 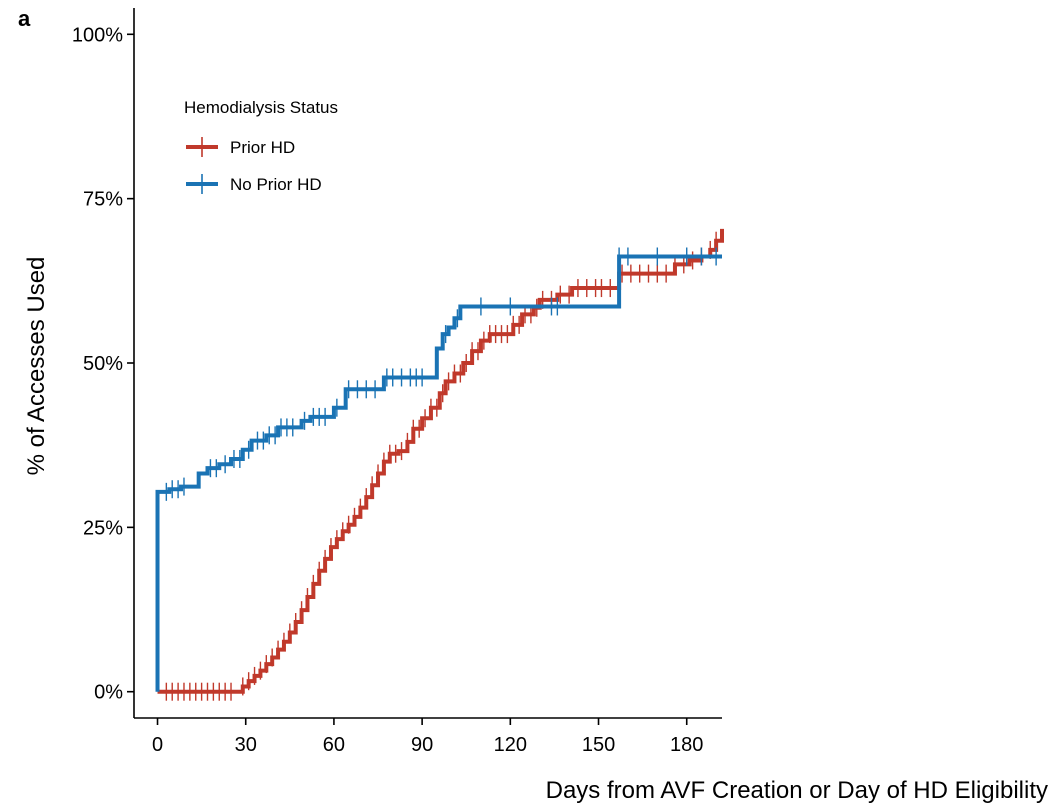 I want to click on legend-item: Prior HD, so click(x=240, y=147).